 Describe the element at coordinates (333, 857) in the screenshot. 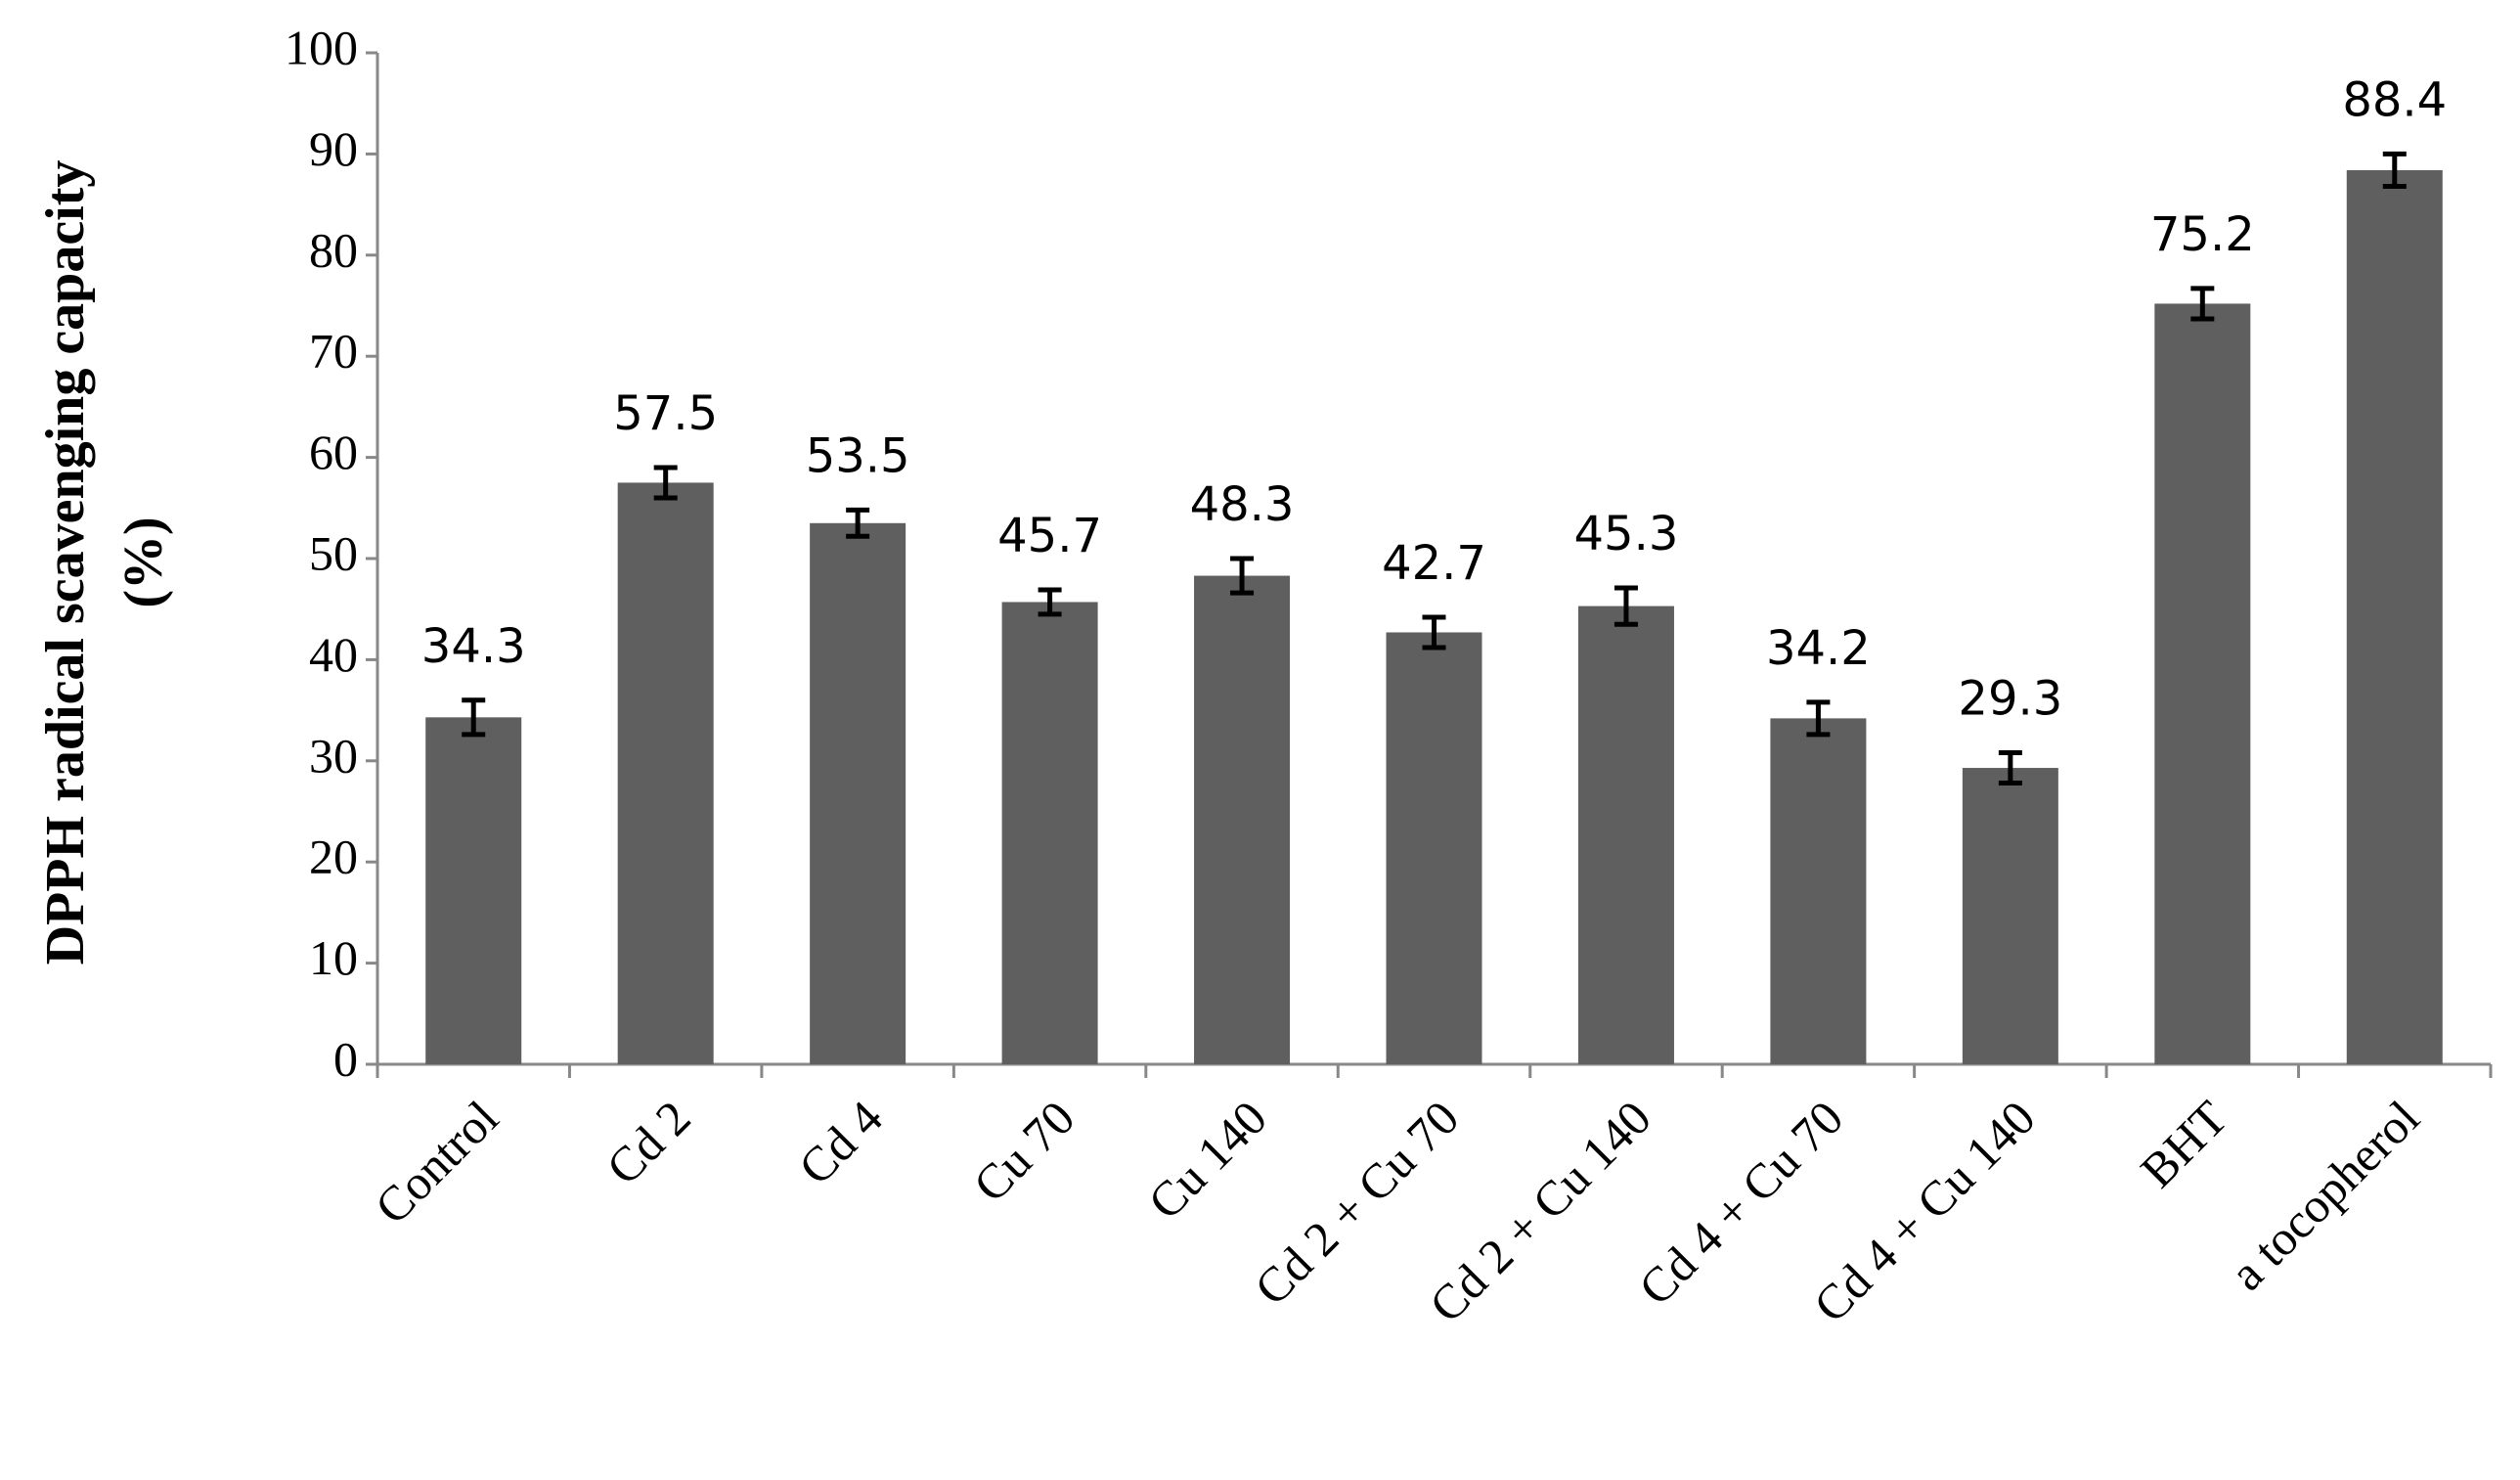

I see `y-tick-label: 20` at that location.